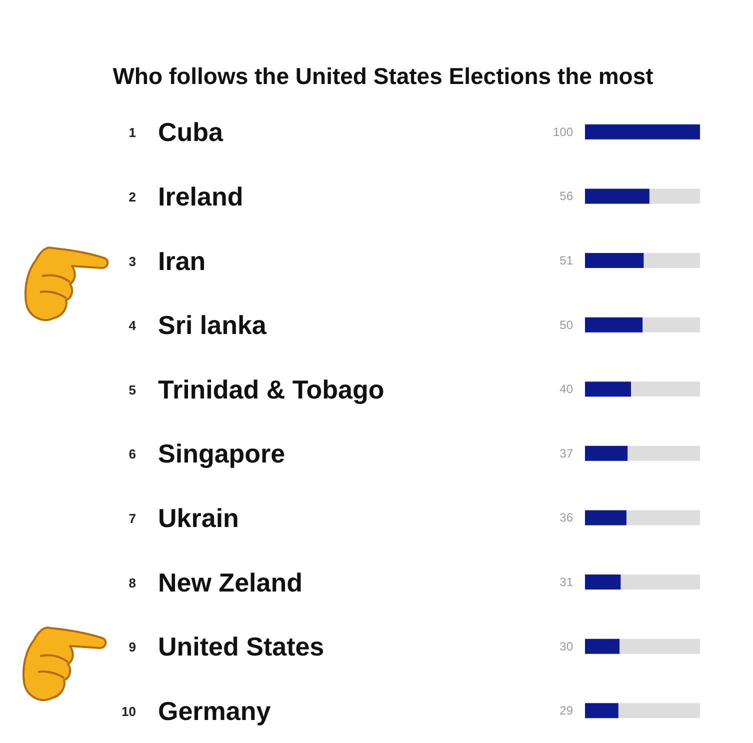 The width and height of the screenshot is (753, 743). What do you see at coordinates (207, 453) in the screenshot?
I see `category-label: 6 Singapore` at bounding box center [207, 453].